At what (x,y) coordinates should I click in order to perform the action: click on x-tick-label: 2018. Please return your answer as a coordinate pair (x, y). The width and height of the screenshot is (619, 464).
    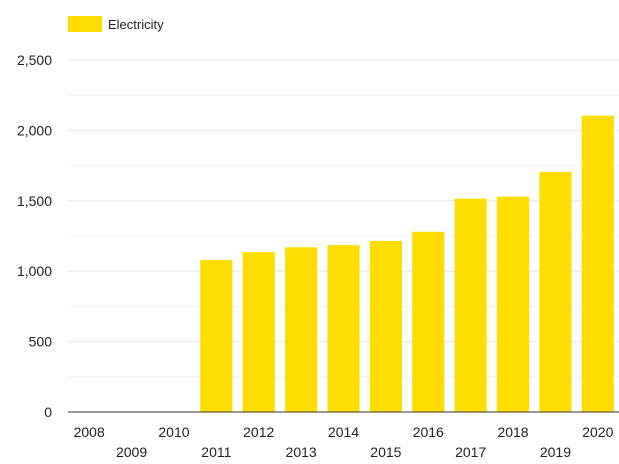
    Looking at the image, I should click on (512, 432).